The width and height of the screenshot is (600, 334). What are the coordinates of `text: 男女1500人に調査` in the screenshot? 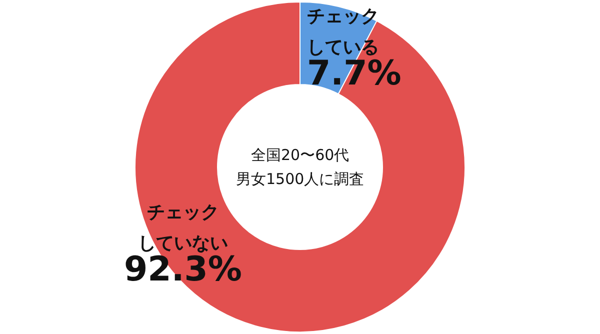 It's located at (300, 179).